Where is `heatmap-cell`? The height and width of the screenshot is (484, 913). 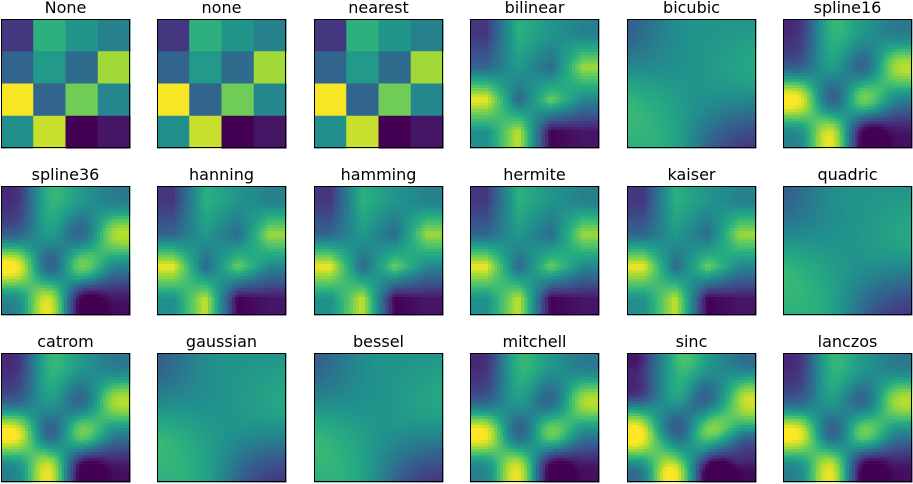 heatmap-cell is located at coordinates (173, 35).